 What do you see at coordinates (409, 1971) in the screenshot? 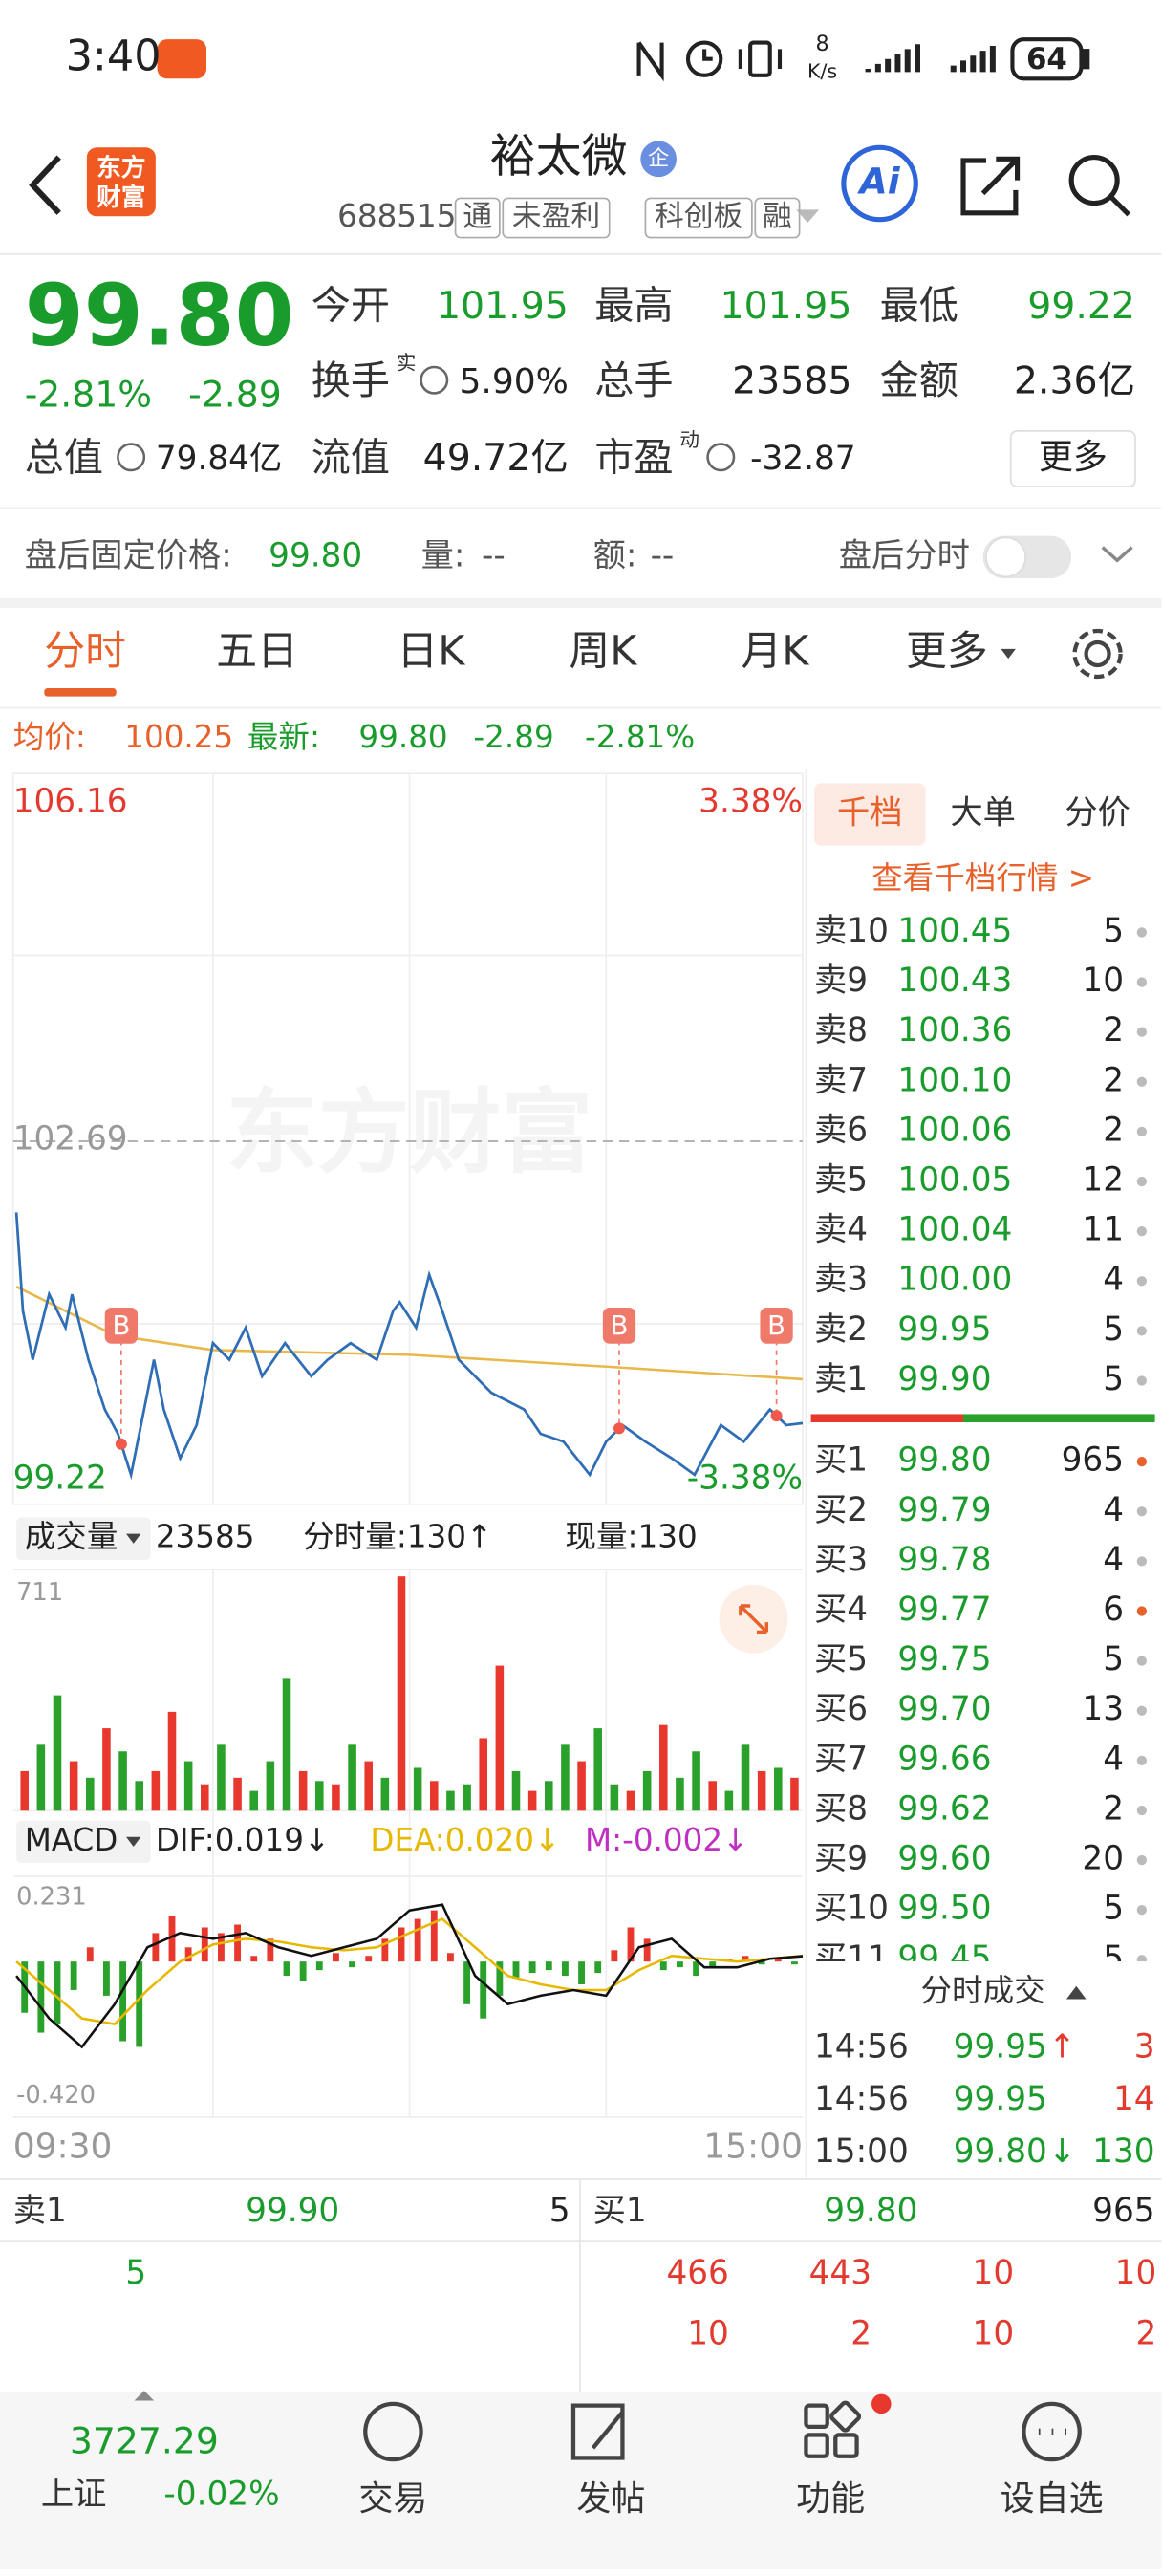
I see `dea-line` at bounding box center [409, 1971].